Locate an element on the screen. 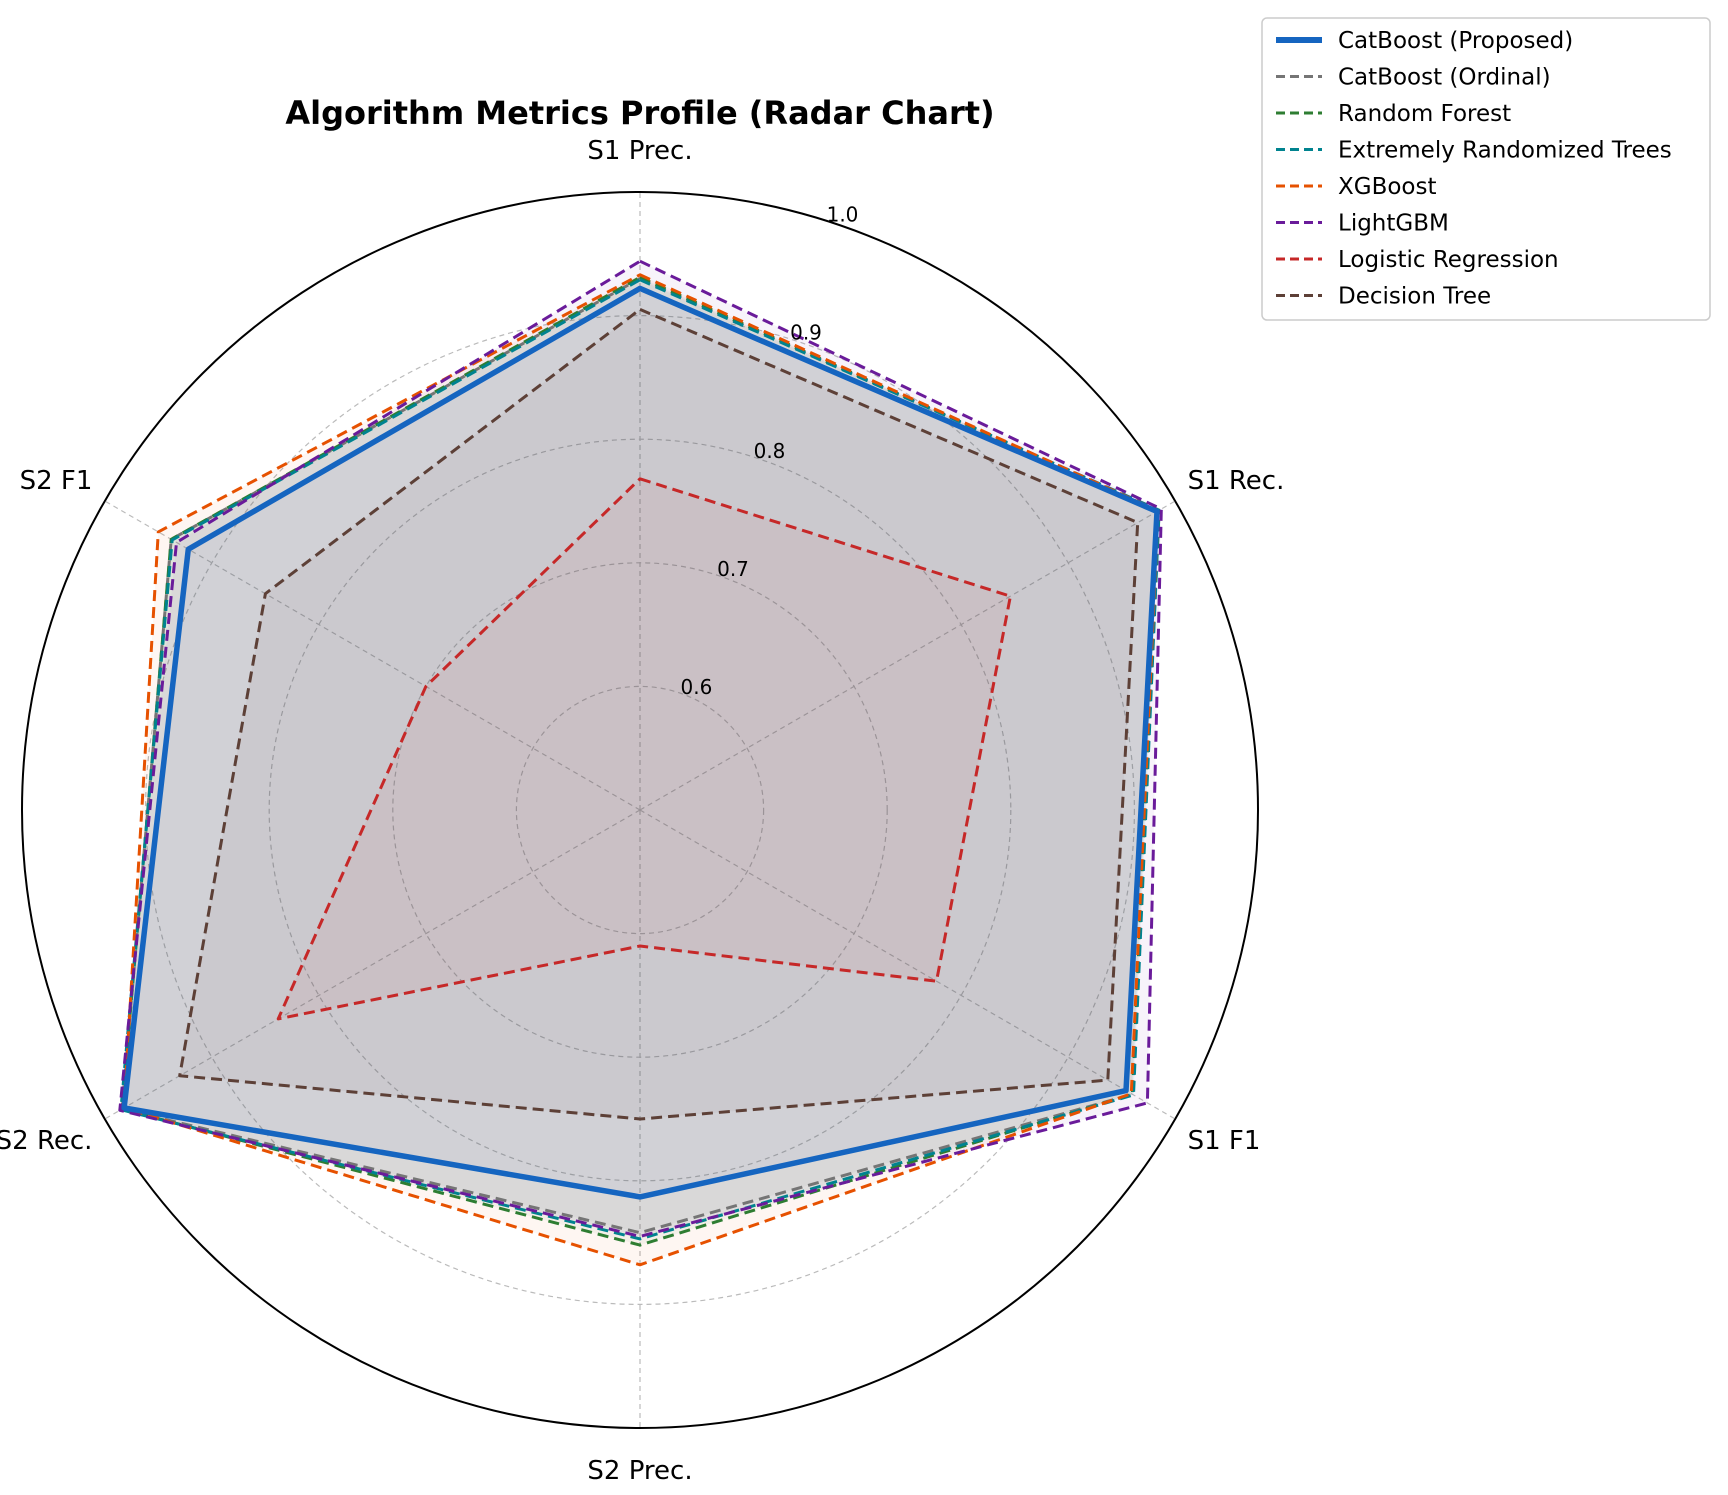  legend-label: Random Forest is located at coordinates (1424, 114).